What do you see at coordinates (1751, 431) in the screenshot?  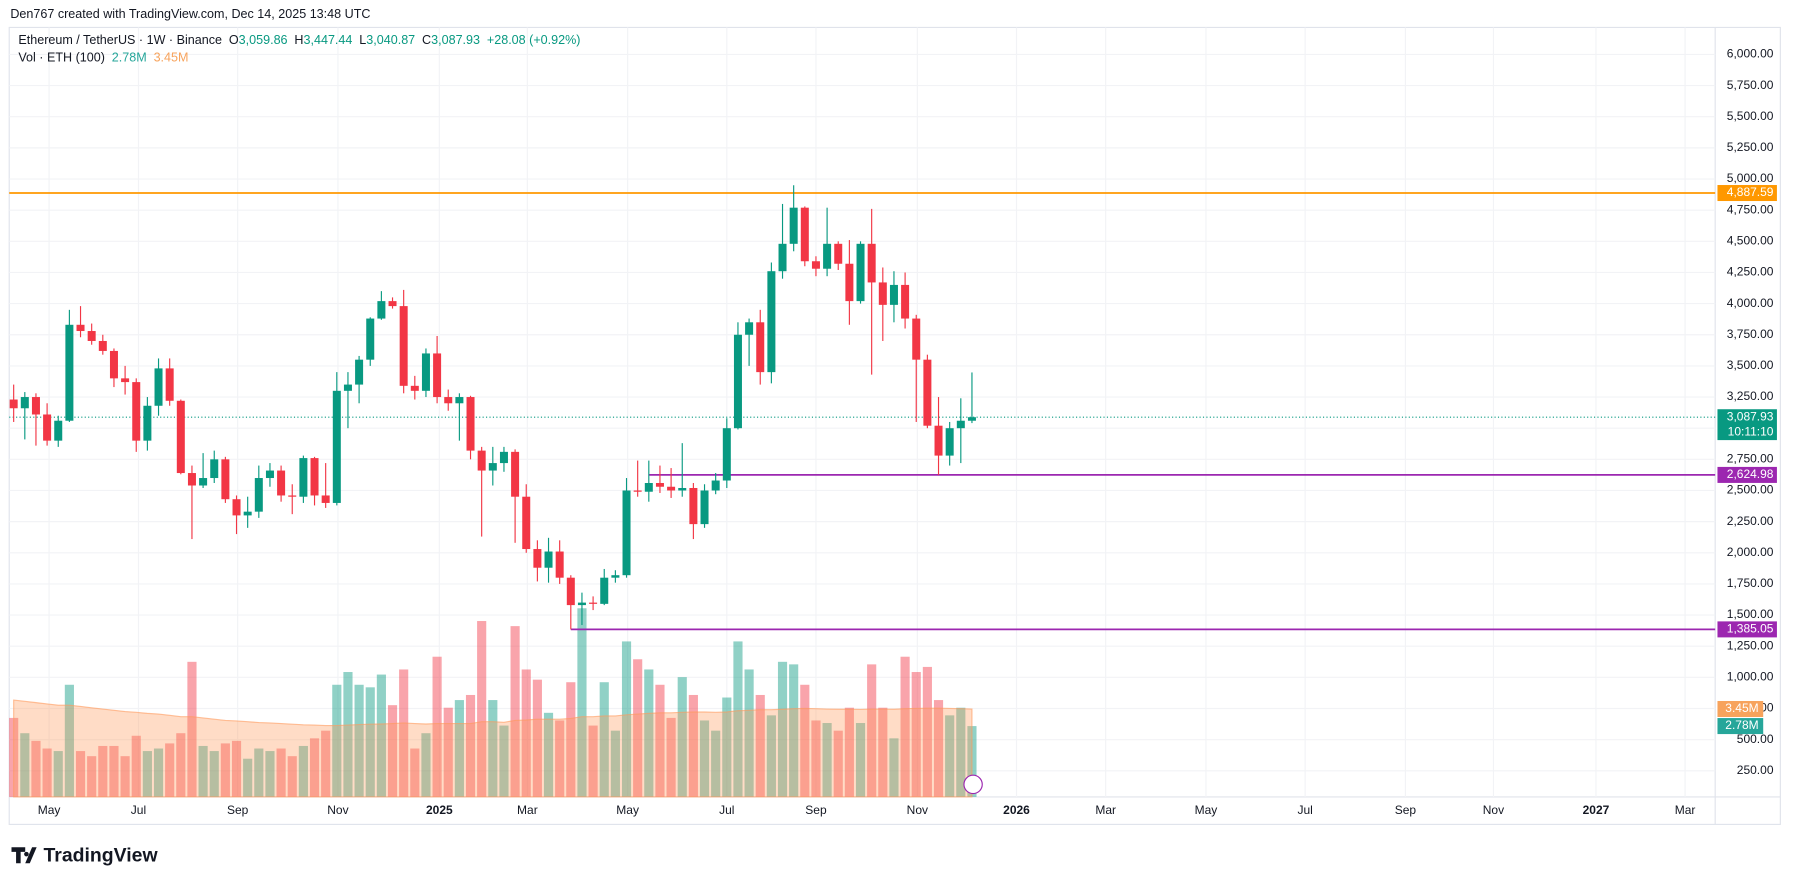 I see `countdown-label: 10:11:10` at bounding box center [1751, 431].